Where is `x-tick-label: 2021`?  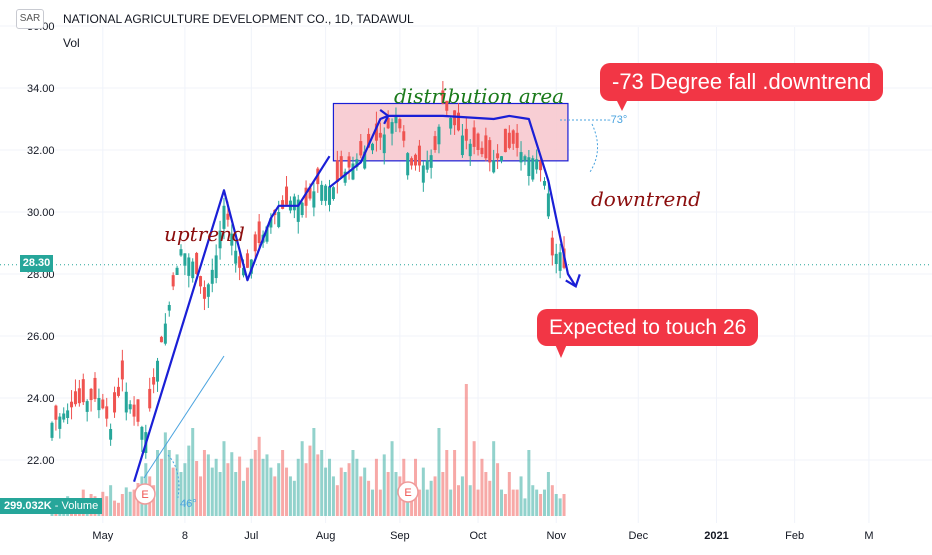 x-tick-label: 2021 is located at coordinates (716, 536).